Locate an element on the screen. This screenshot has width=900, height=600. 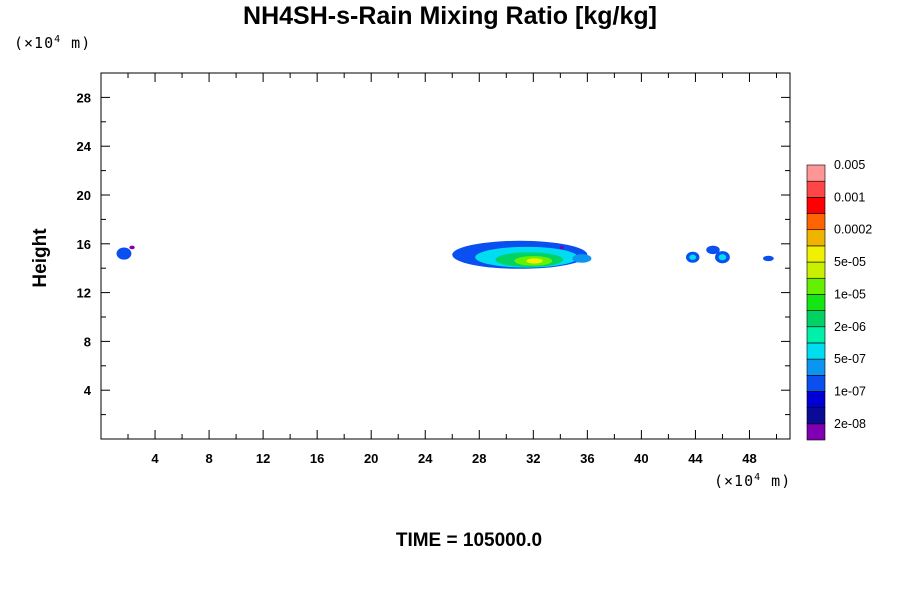
y-tick-label: 28 is located at coordinates (84, 97).